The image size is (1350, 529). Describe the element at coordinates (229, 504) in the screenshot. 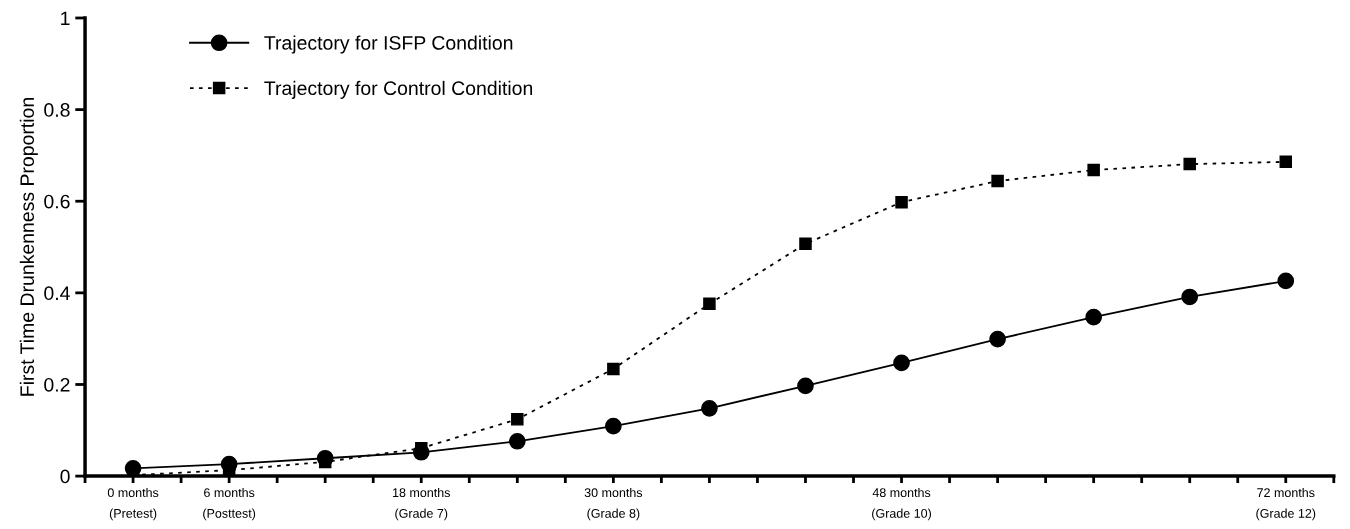

I see `x-tick-label: 6 months (Posttest)` at that location.